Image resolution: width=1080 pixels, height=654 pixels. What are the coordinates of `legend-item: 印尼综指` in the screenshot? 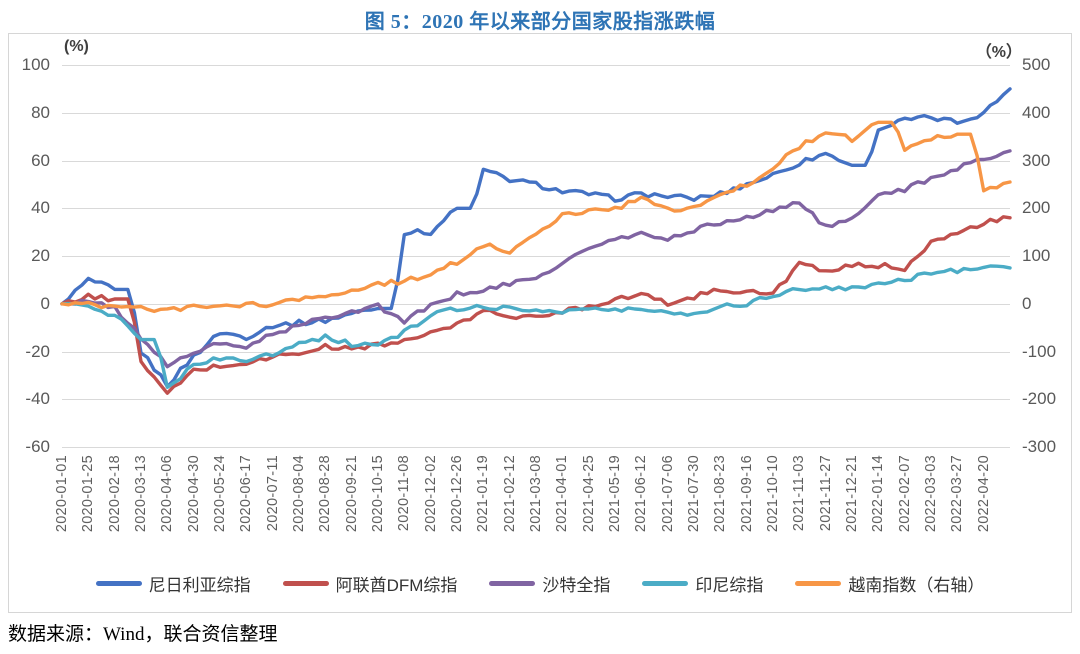 It's located at (702, 583).